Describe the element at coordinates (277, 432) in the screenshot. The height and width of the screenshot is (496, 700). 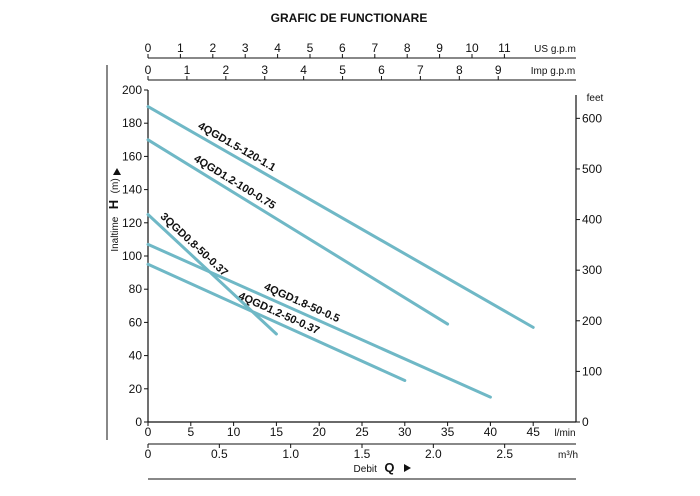
I see `lmin-tick-label: 15` at that location.